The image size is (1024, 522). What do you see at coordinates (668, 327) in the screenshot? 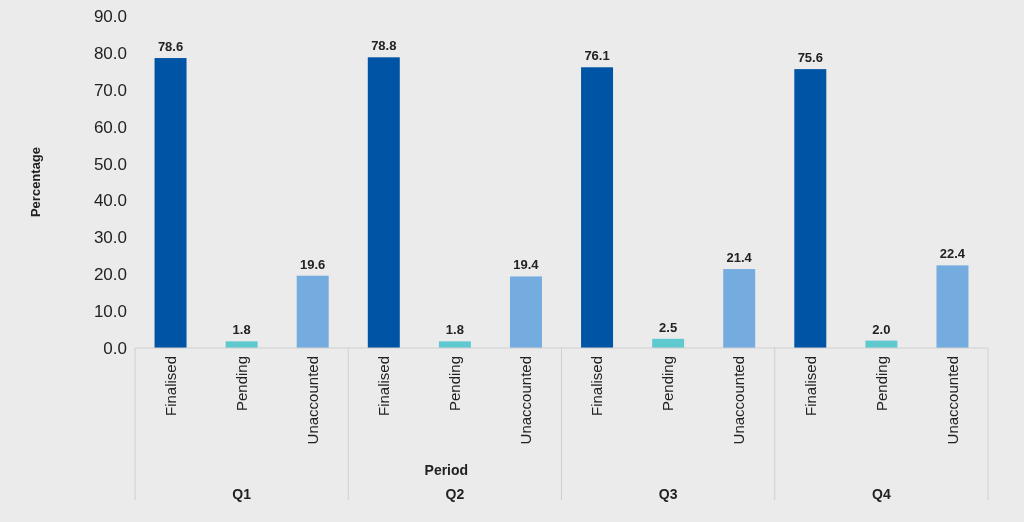
I see `data-label: 2.5` at bounding box center [668, 327].